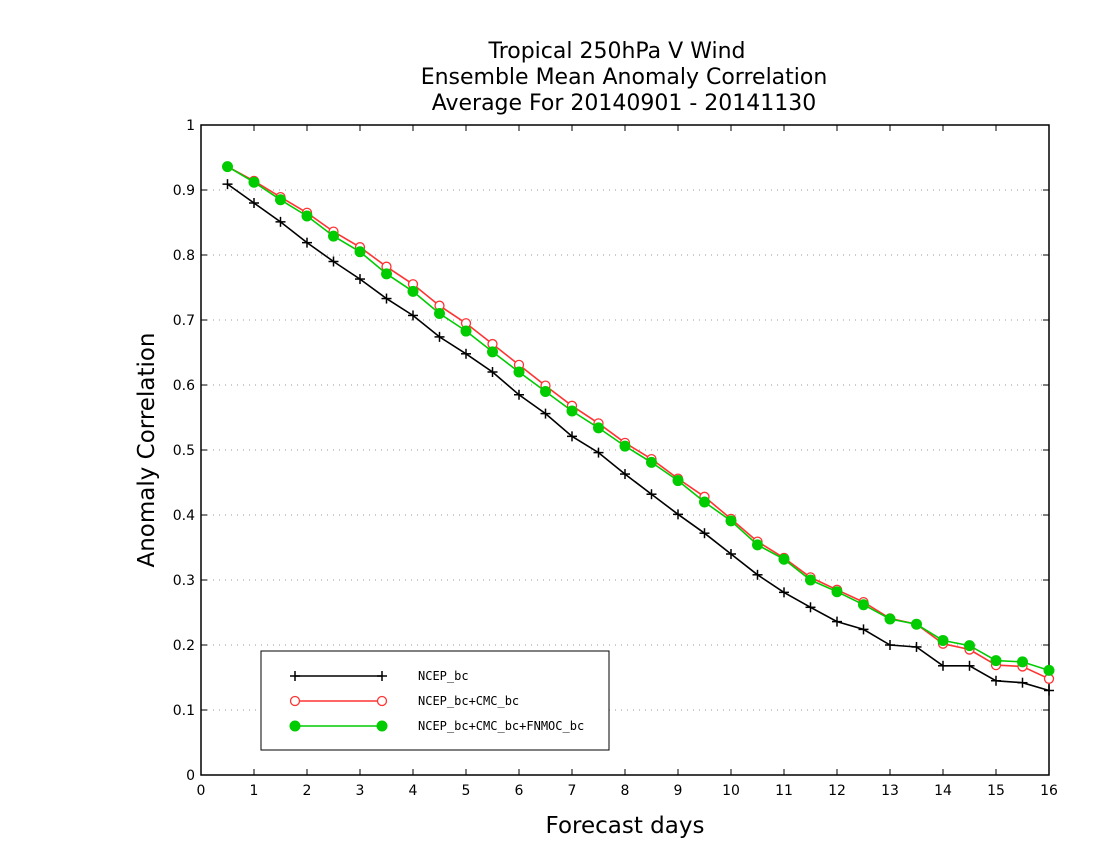 This screenshot has width=1100, height=850. I want to click on x-tick-label: 14, so click(943, 791).